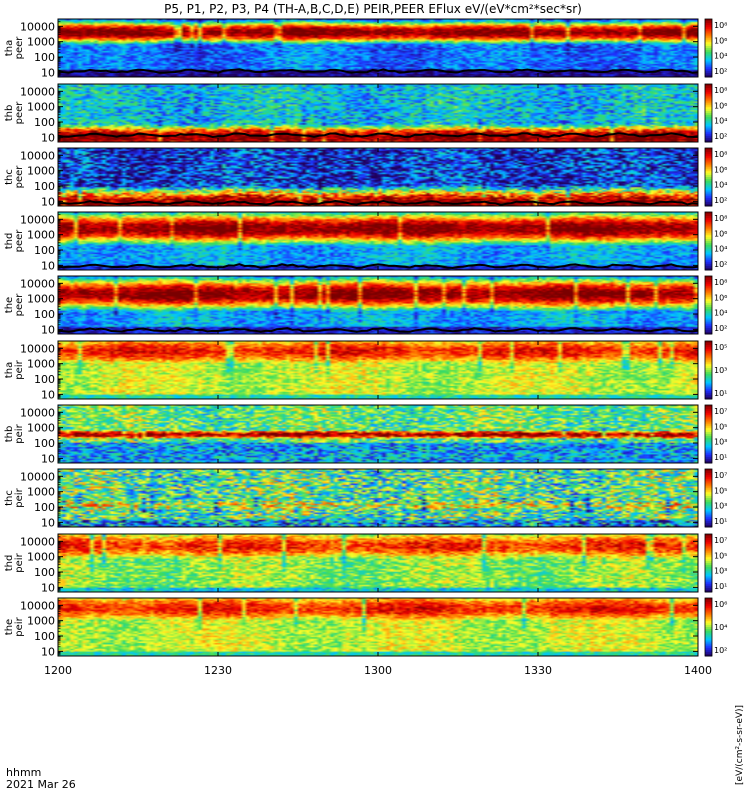  Describe the element at coordinates (715, 563) in the screenshot. I see `colorbar-thd-peir: 10¹ 10³ 10⁵ 10⁷` at that location.